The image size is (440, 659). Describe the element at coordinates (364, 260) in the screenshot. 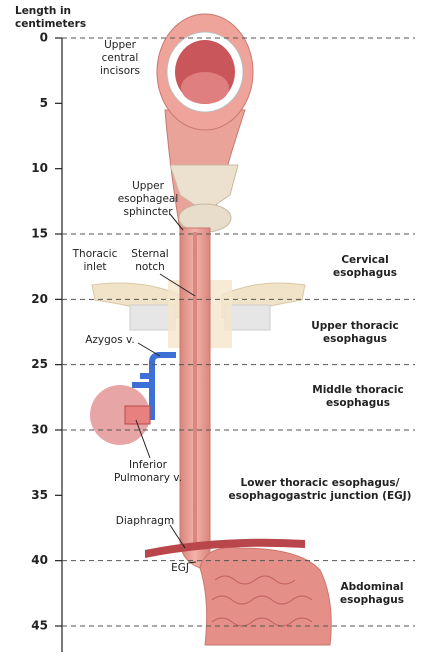

I see `region-label: Cervical` at that location.